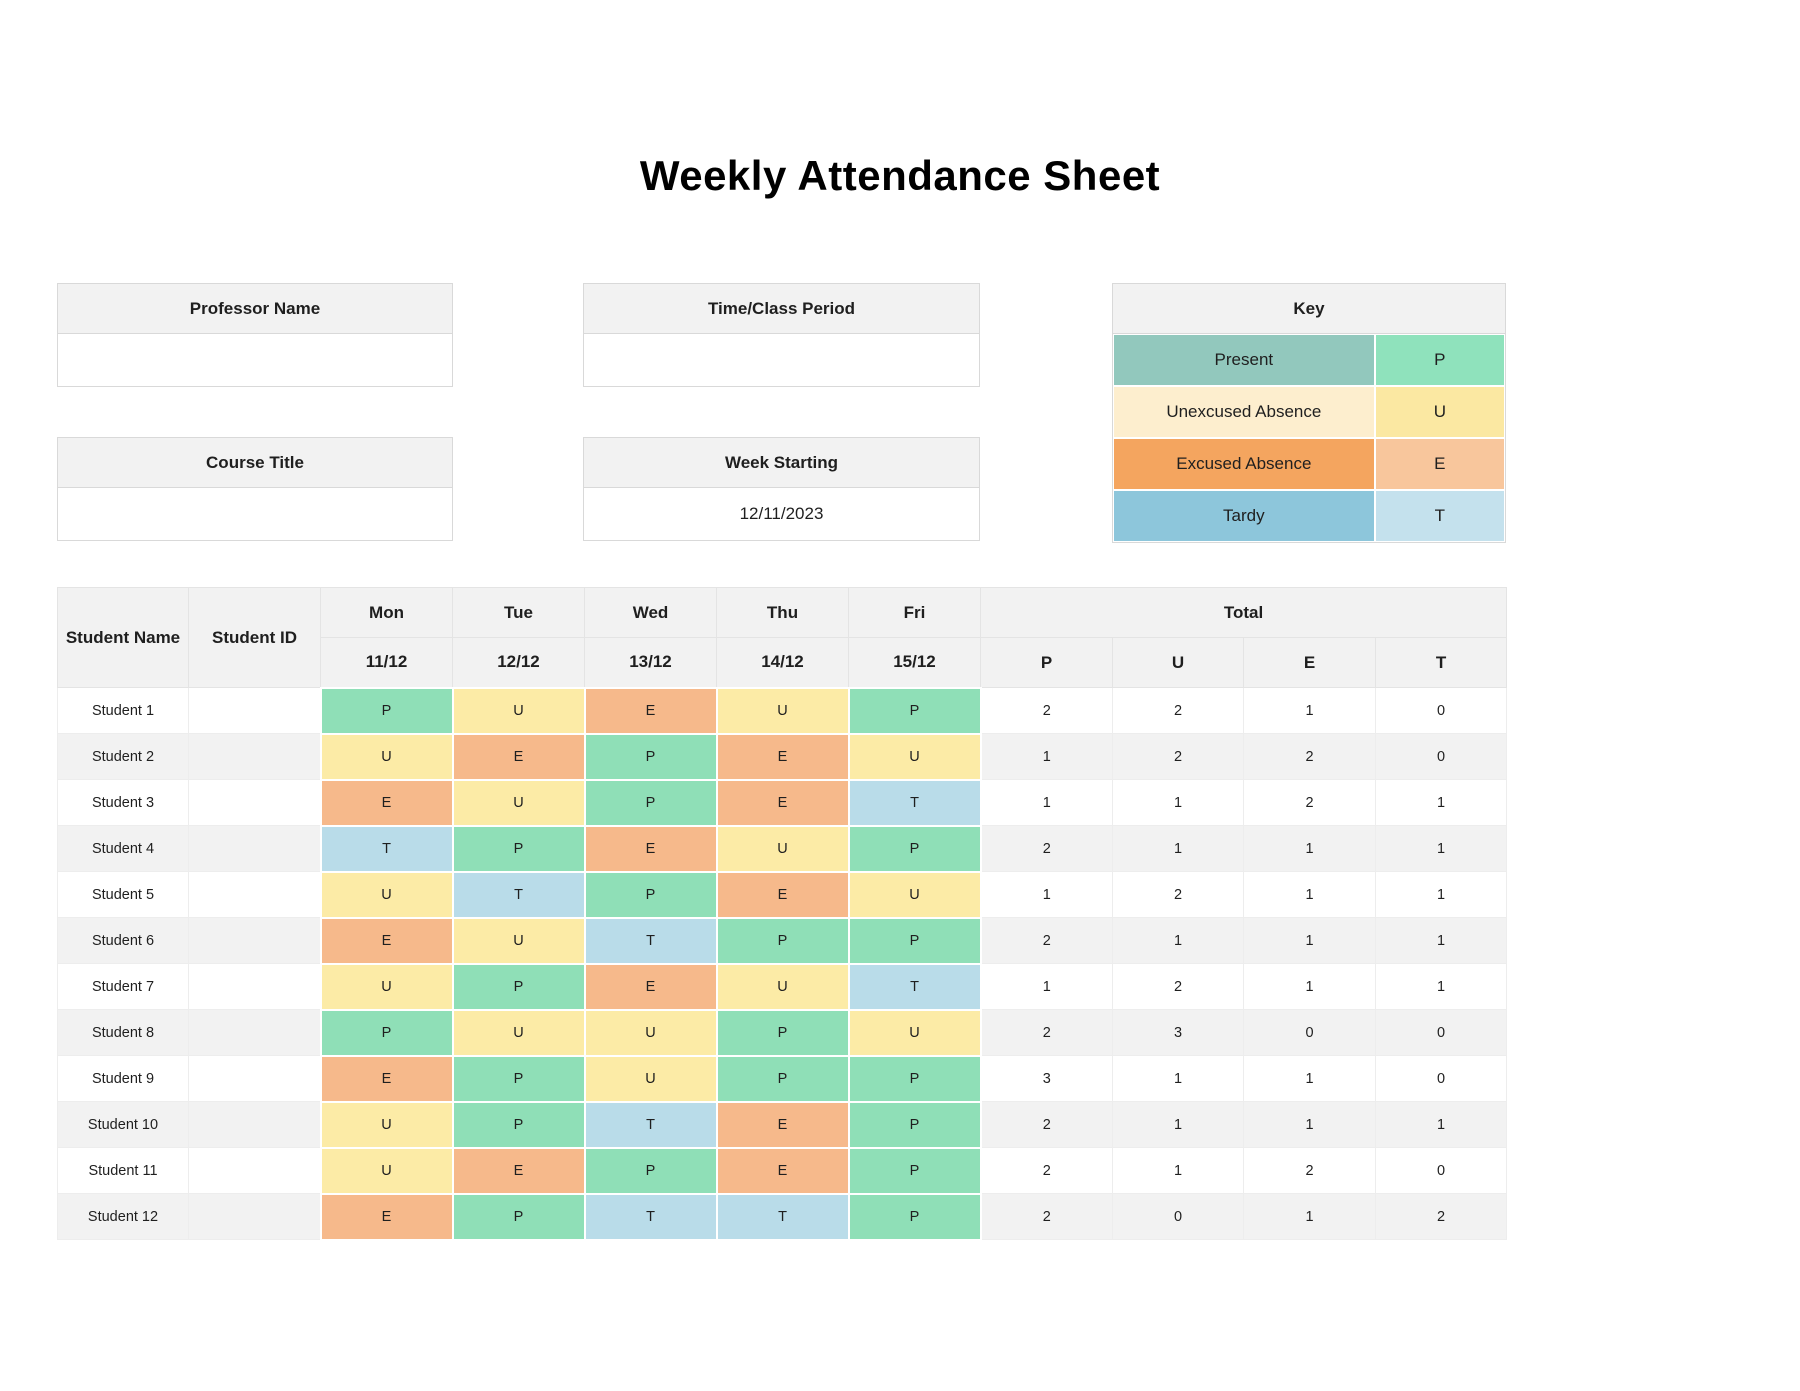  Describe the element at coordinates (781, 360) in the screenshot. I see `time-class-period-field` at that location.